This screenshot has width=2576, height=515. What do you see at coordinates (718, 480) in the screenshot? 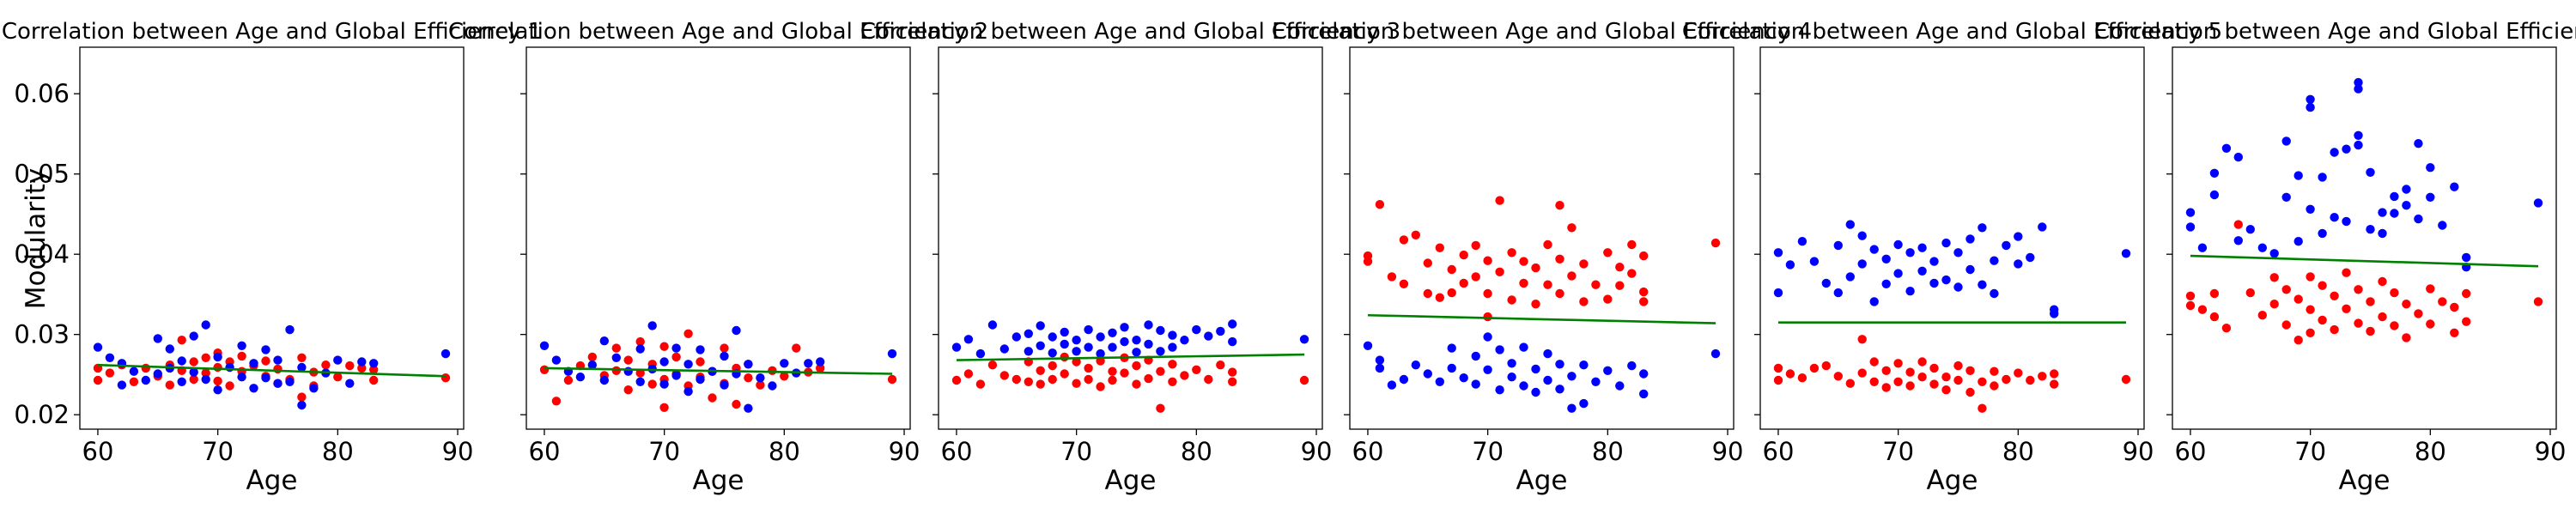
I see `x-axis-label: Age` at bounding box center [718, 480].